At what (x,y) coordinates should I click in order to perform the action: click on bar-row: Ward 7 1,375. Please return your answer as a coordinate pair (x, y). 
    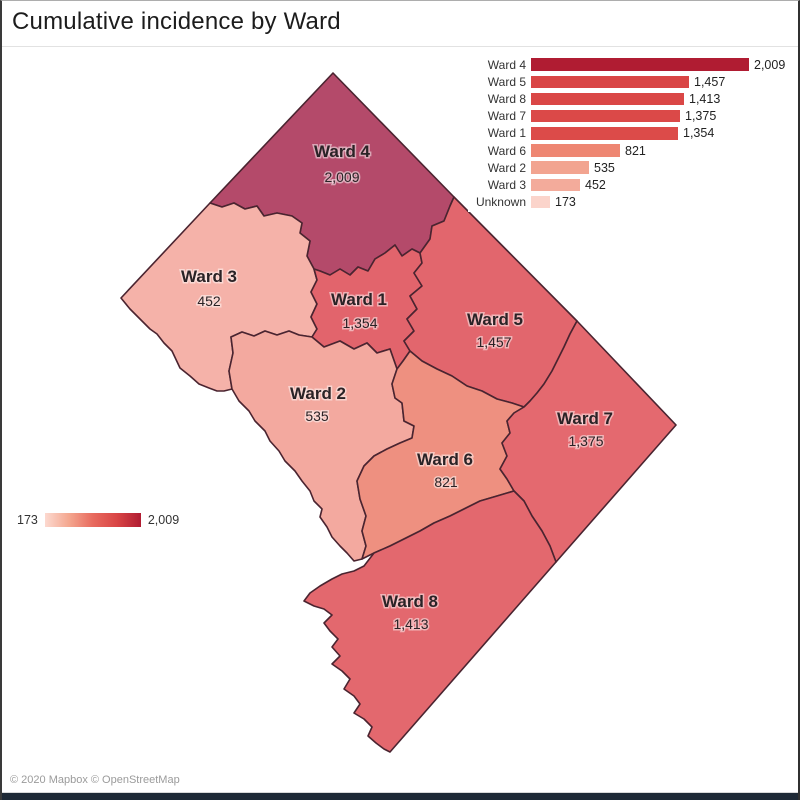
    Looking at the image, I should click on (629, 116).